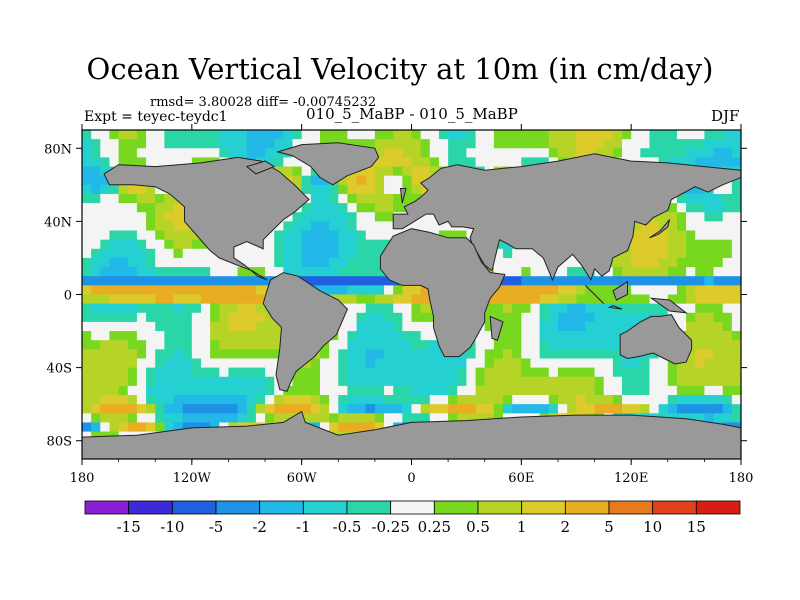 This screenshot has height=600, width=800. What do you see at coordinates (403, 196) in the screenshot?
I see `land-polygon` at bounding box center [403, 196].